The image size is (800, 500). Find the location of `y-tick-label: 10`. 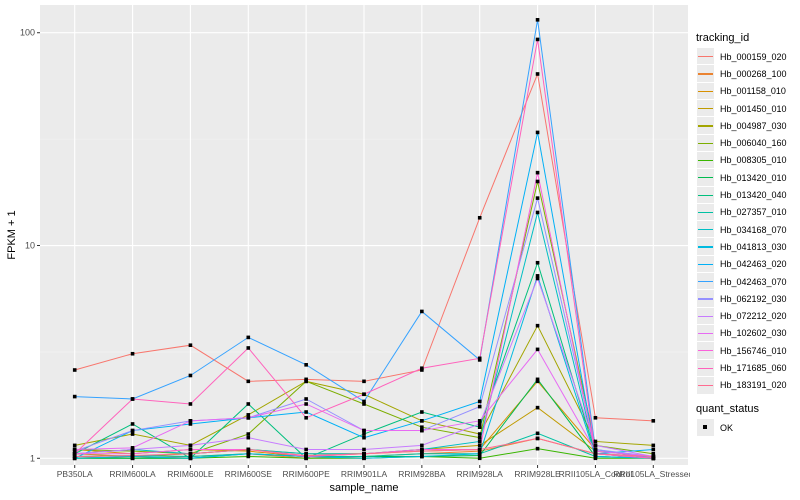

y-tick-label: 10 is located at coordinates (30, 246).